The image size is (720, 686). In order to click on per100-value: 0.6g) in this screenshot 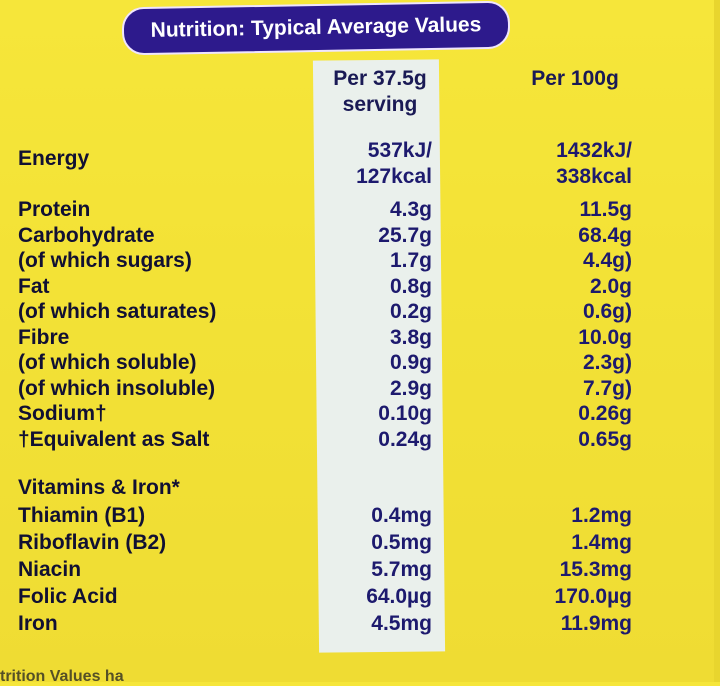, I will do `click(607, 311)`.